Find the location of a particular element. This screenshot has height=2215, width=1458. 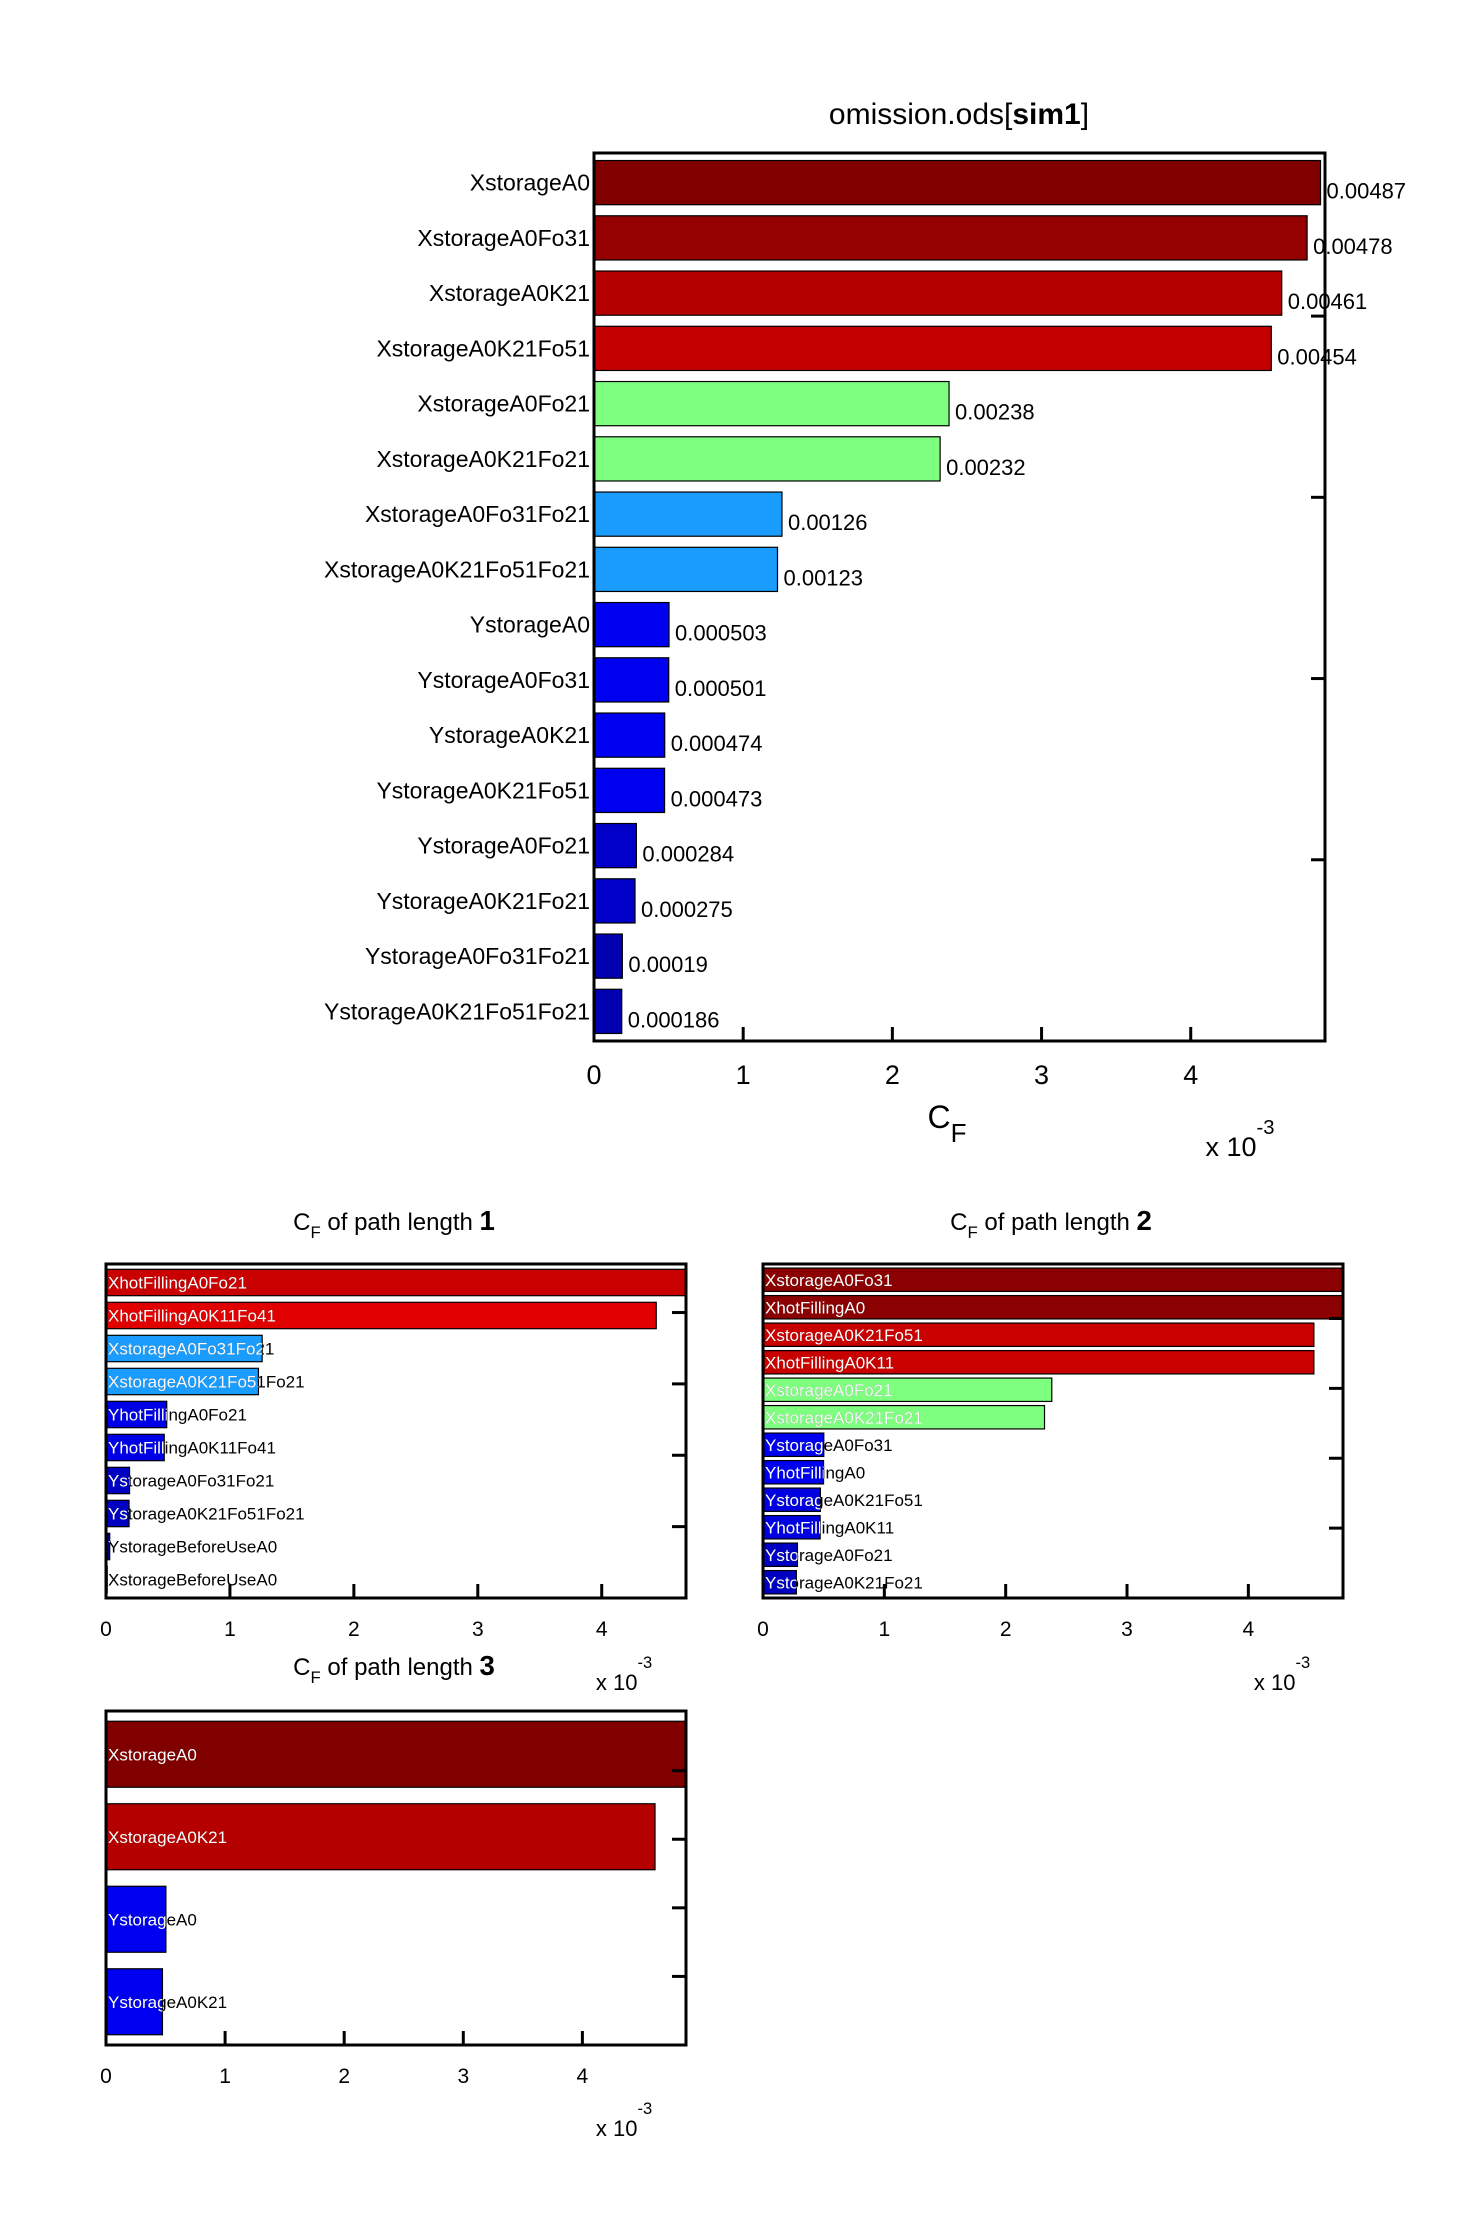

category-label-inside: YstorageA0Fo21 is located at coordinates (829, 1555).